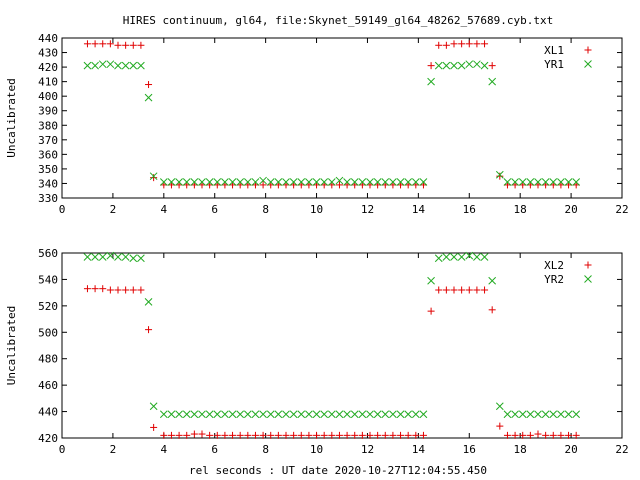 The height and width of the screenshot is (480, 640). Describe the element at coordinates (48, 154) in the screenshot. I see `y-tick-label: 360` at that location.